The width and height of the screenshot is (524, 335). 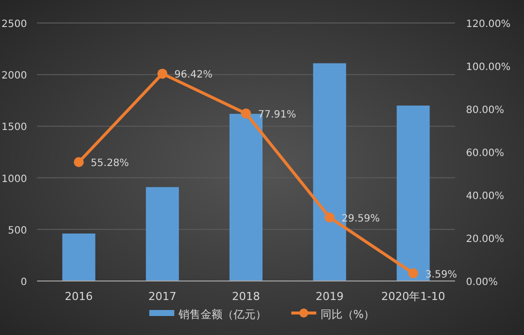 I want to click on y2-tick-label: 0.00%, so click(x=482, y=282).